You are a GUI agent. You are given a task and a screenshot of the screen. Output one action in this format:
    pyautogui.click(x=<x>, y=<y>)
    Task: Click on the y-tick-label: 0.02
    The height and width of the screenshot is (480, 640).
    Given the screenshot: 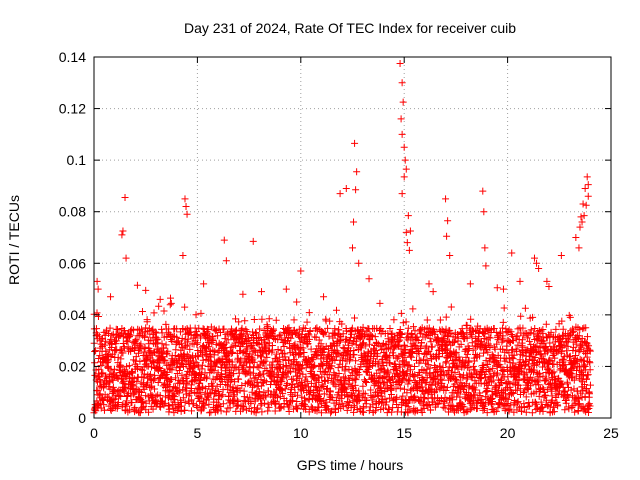 What is the action you would take?
    pyautogui.click(x=72, y=366)
    